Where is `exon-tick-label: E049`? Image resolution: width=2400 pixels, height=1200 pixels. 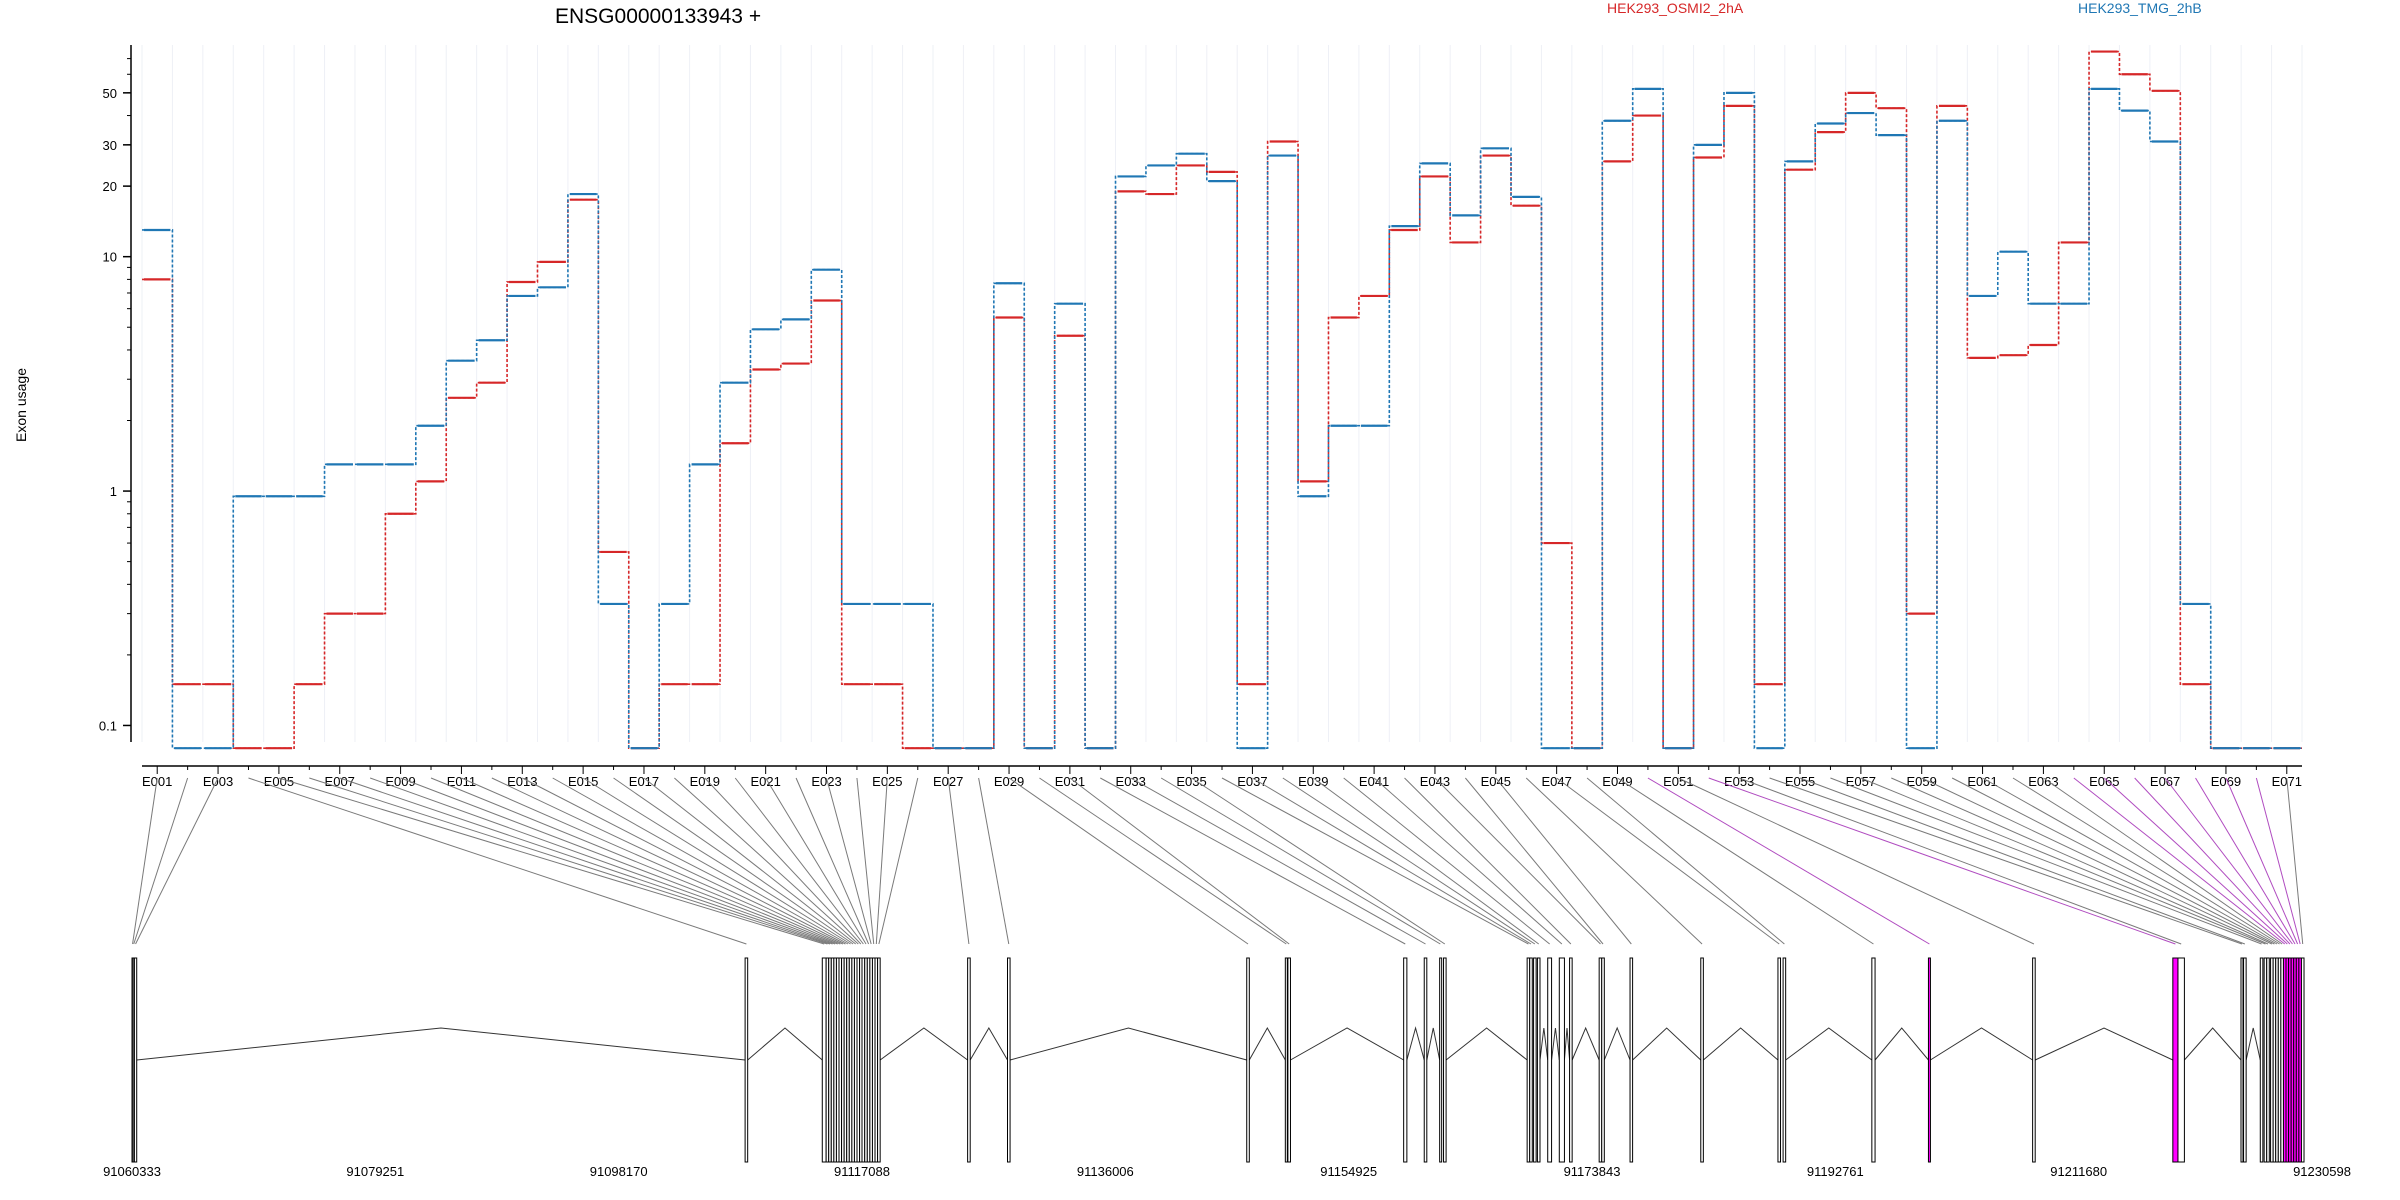 exon-tick-label: E049 is located at coordinates (1617, 781).